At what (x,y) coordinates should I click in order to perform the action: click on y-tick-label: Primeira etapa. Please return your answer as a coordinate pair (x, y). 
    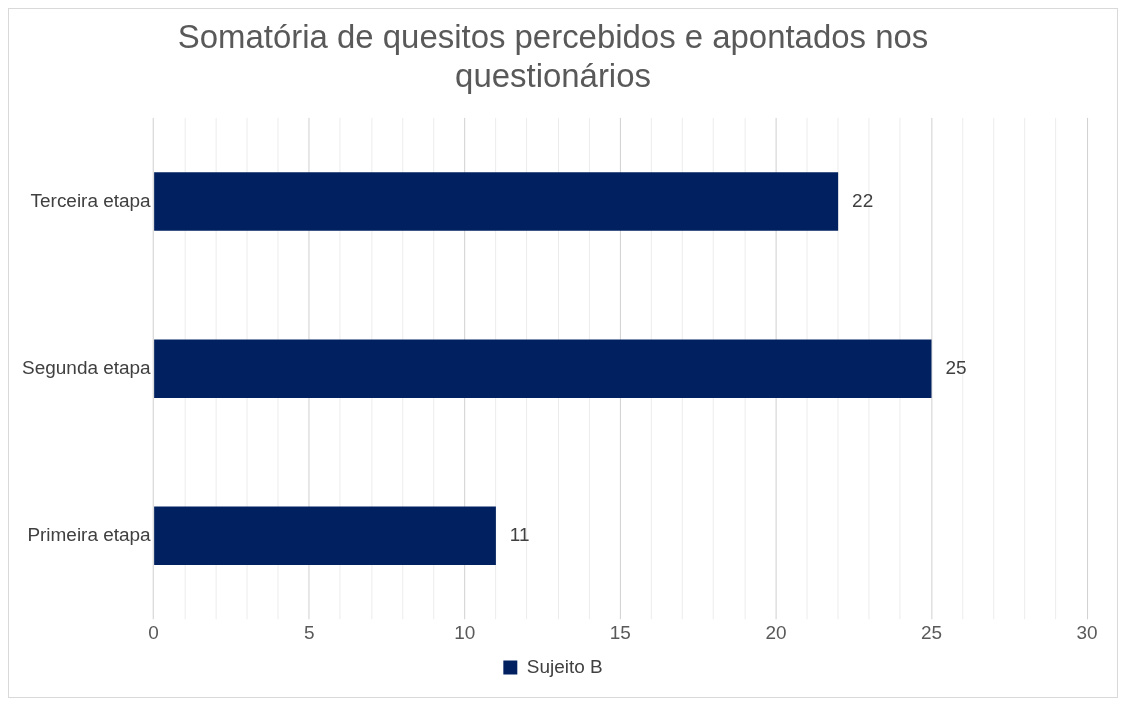
    Looking at the image, I should click on (89, 535).